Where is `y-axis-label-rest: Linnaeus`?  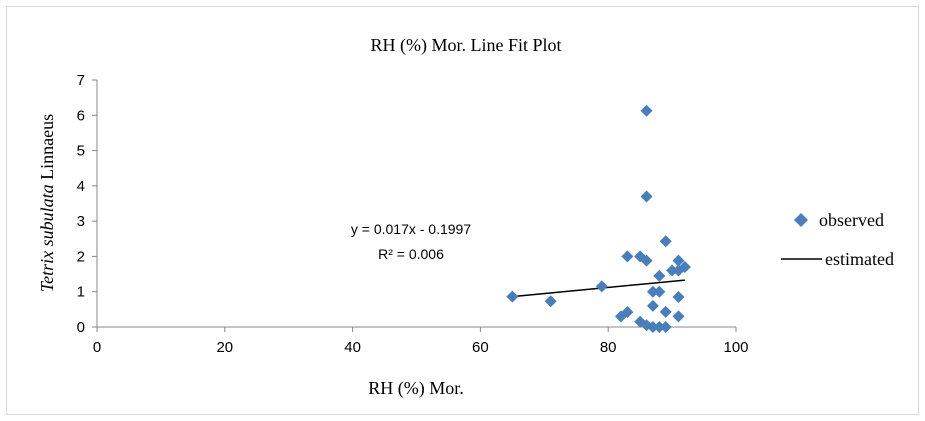 y-axis-label-rest: Linnaeus is located at coordinates (47, 149).